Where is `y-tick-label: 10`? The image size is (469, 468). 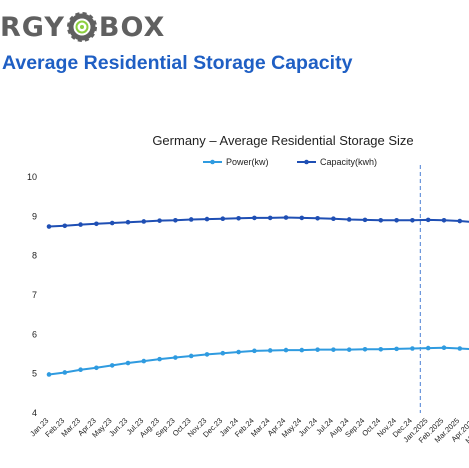 y-tick-label: 10 is located at coordinates (32, 177).